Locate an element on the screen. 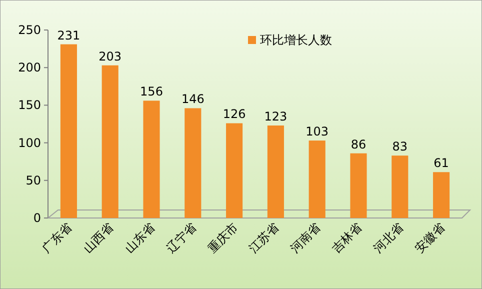 The height and width of the screenshot is (289, 482). y-tick-label: 0 is located at coordinates (37, 218).